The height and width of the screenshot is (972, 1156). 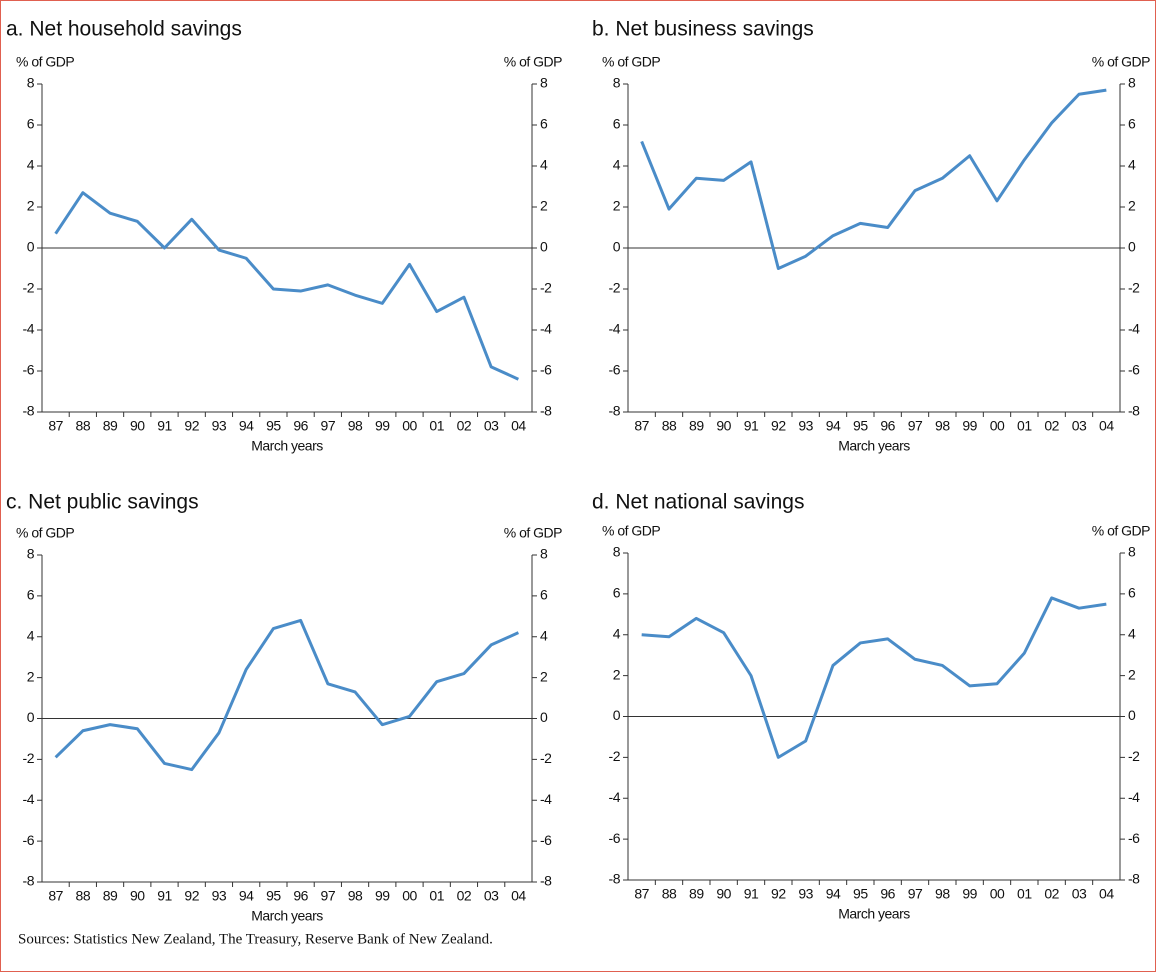 What do you see at coordinates (55, 896) in the screenshot?
I see `x-tick-label: 87` at bounding box center [55, 896].